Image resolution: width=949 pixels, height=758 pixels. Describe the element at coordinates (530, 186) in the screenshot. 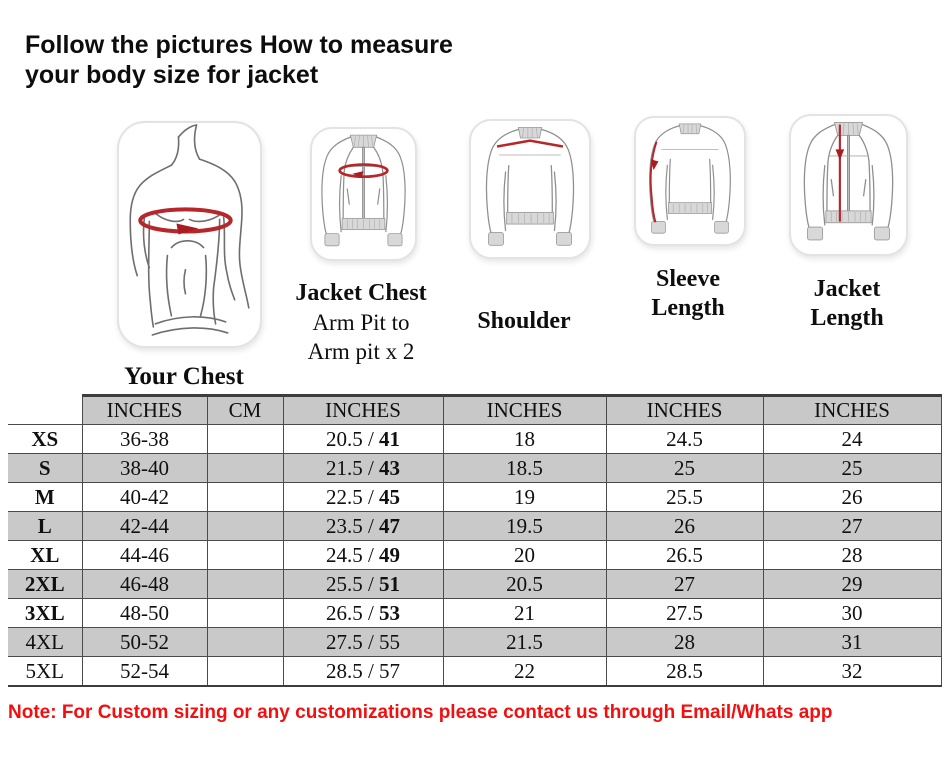

I see `jacket-back-shoulder-illustration` at that location.